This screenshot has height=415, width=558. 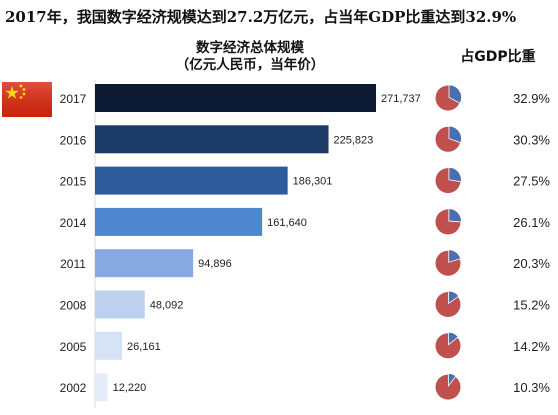 I want to click on year-label: 2017, so click(x=73, y=99).